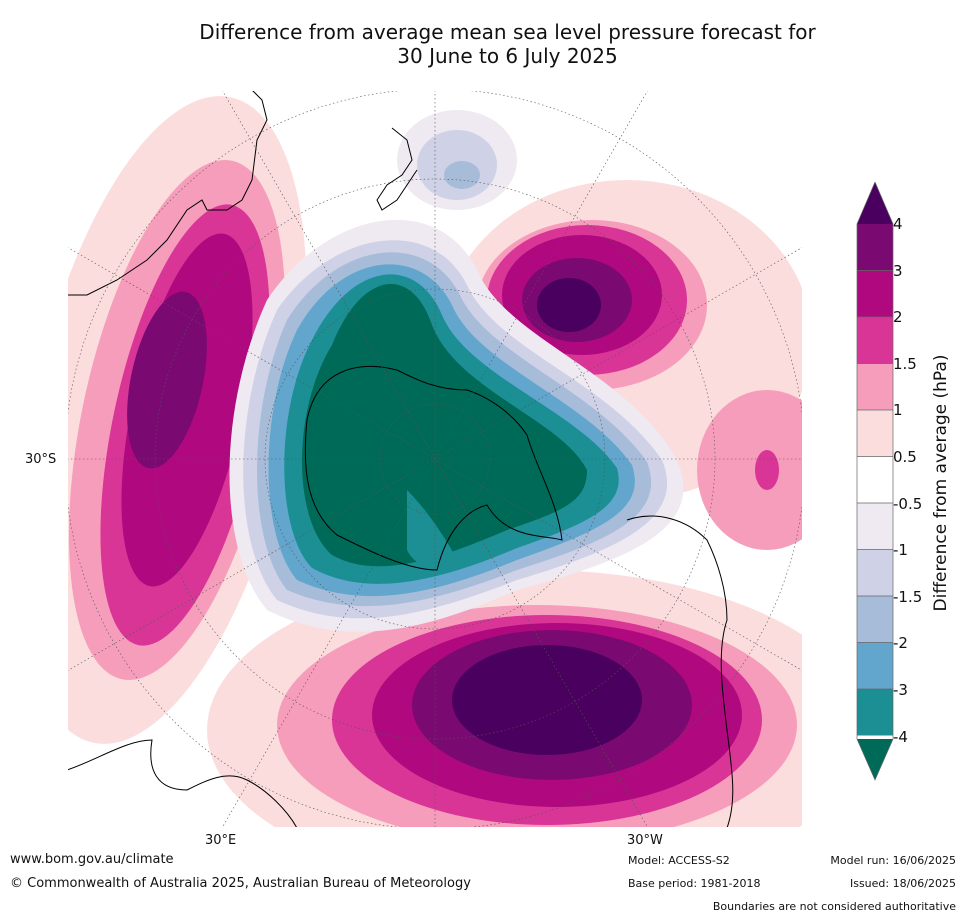 Image resolution: width=965 pixels, height=919 pixels. What do you see at coordinates (875, 619) in the screenshot?
I see `colorbar-band-neg1.5-neg2` at bounding box center [875, 619].